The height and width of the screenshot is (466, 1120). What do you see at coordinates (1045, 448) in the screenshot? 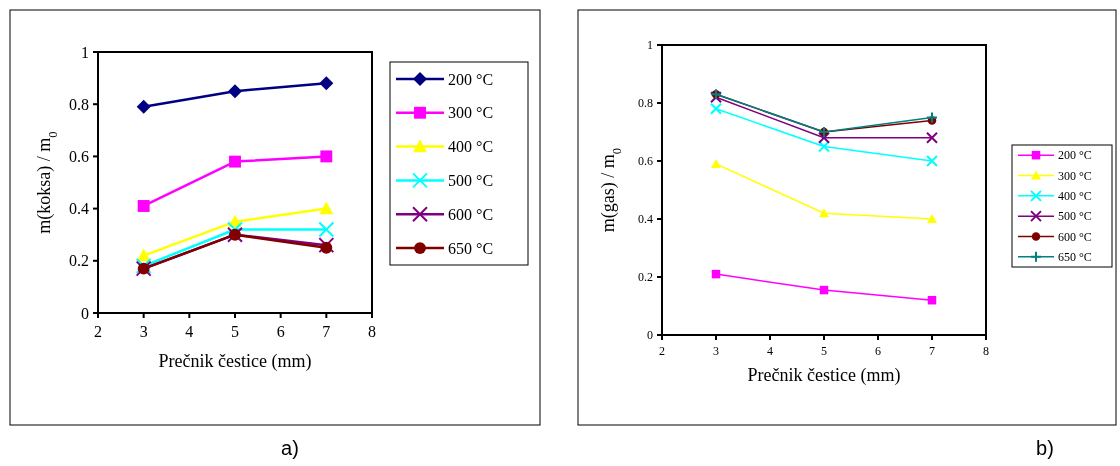
I see `text: b)` at bounding box center [1045, 448].